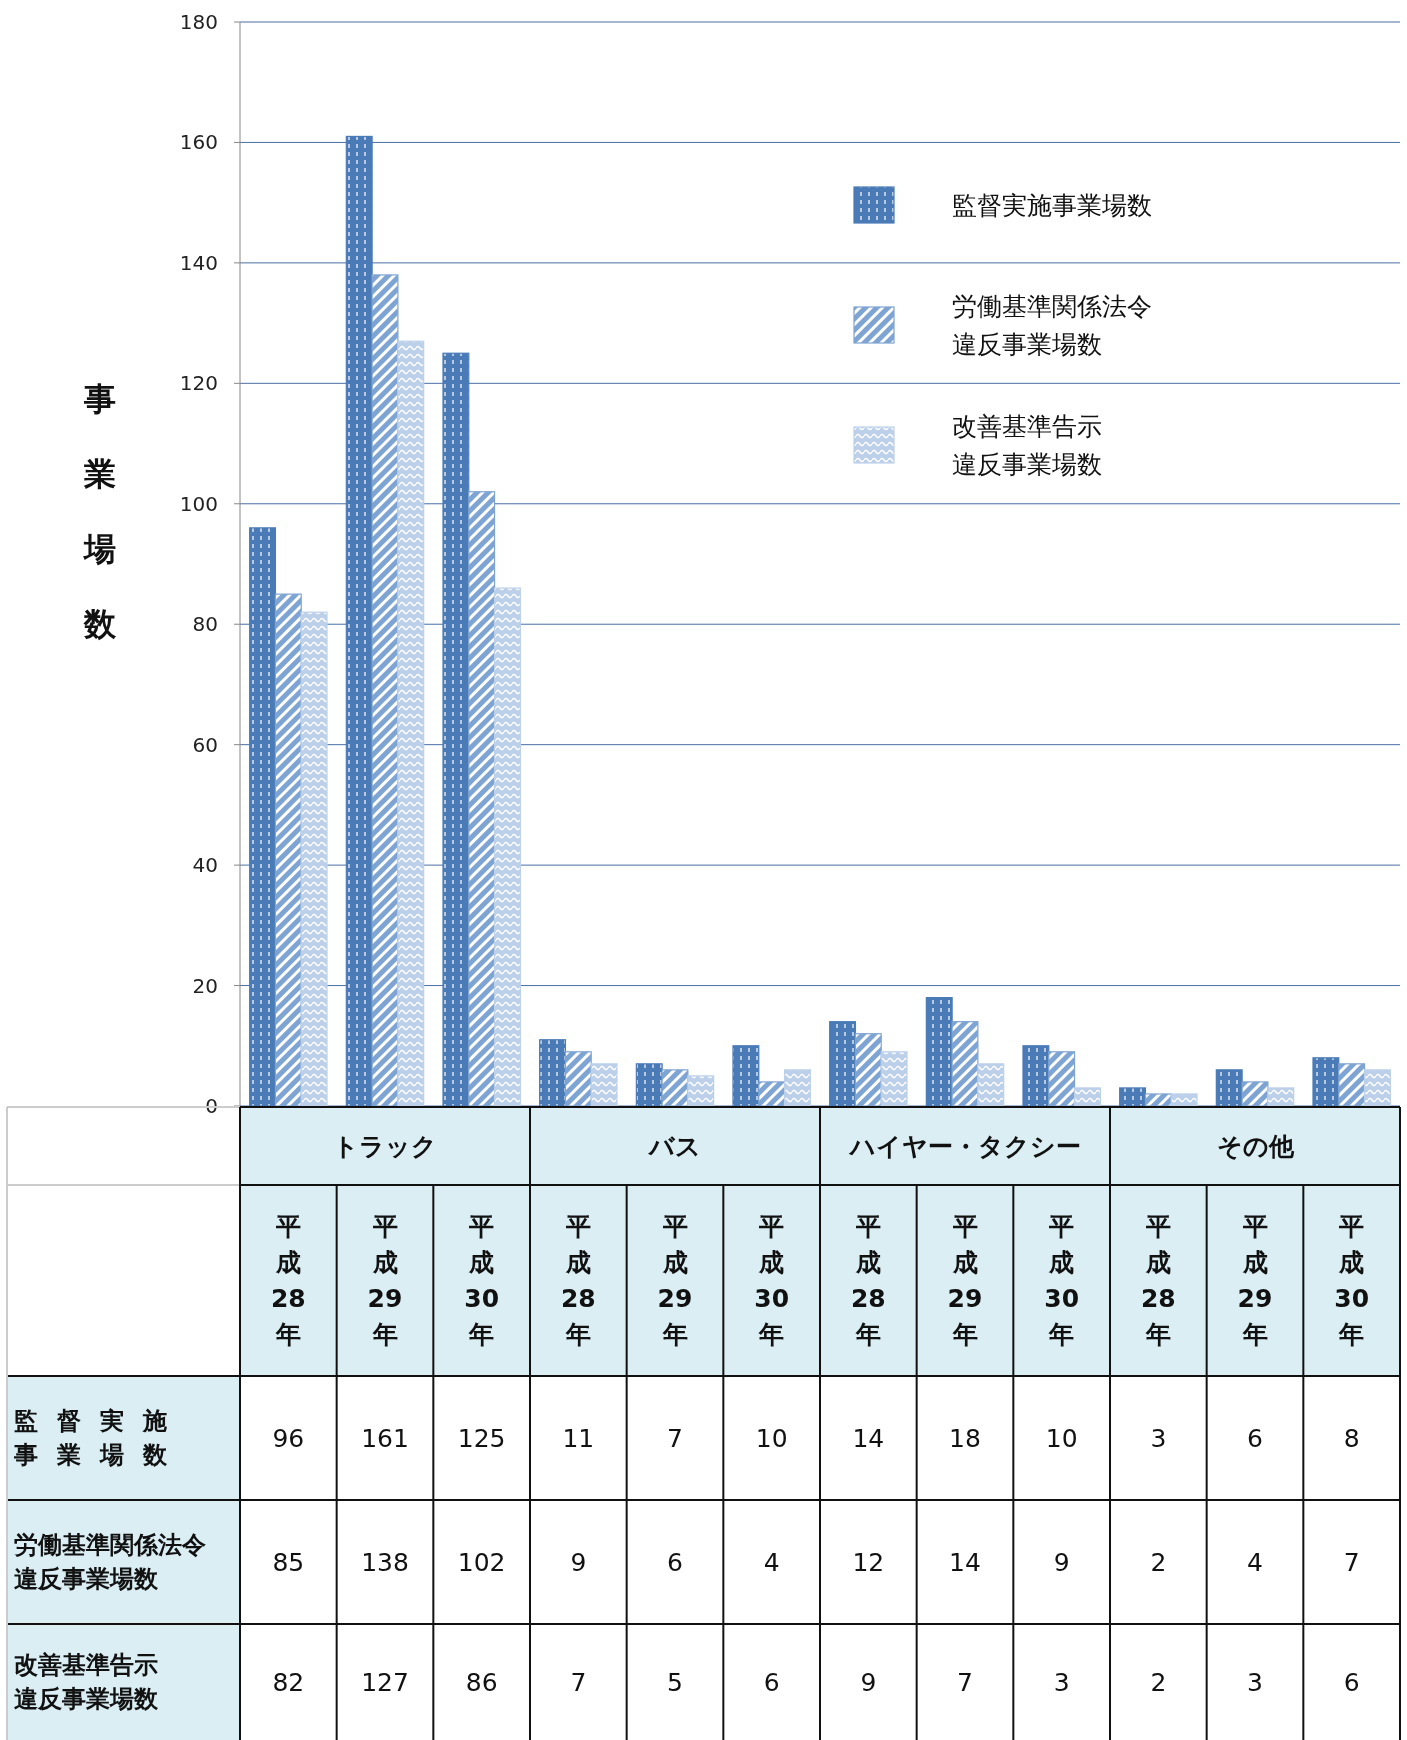 The image size is (1407, 1740). What do you see at coordinates (100, 1438) in the screenshot?
I see `text: 監督実施事業場数` at bounding box center [100, 1438].